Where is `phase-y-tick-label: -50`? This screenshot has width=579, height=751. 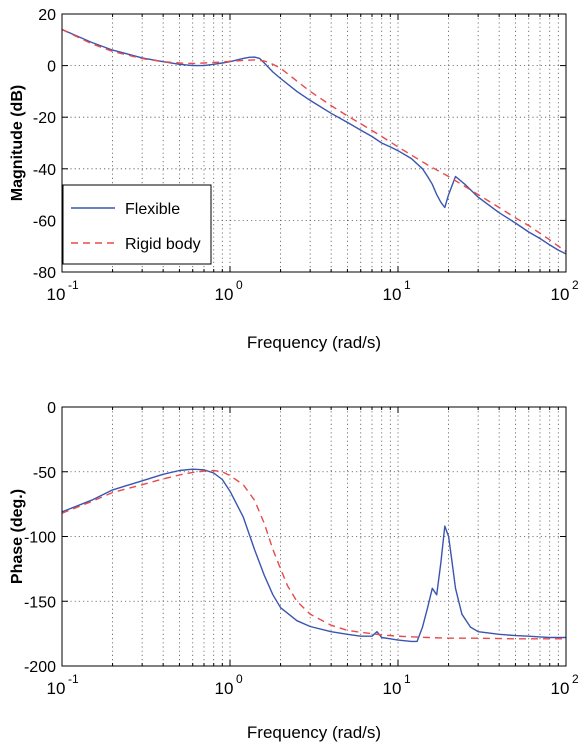 phase-y-tick-label: -50 is located at coordinates (44, 473).